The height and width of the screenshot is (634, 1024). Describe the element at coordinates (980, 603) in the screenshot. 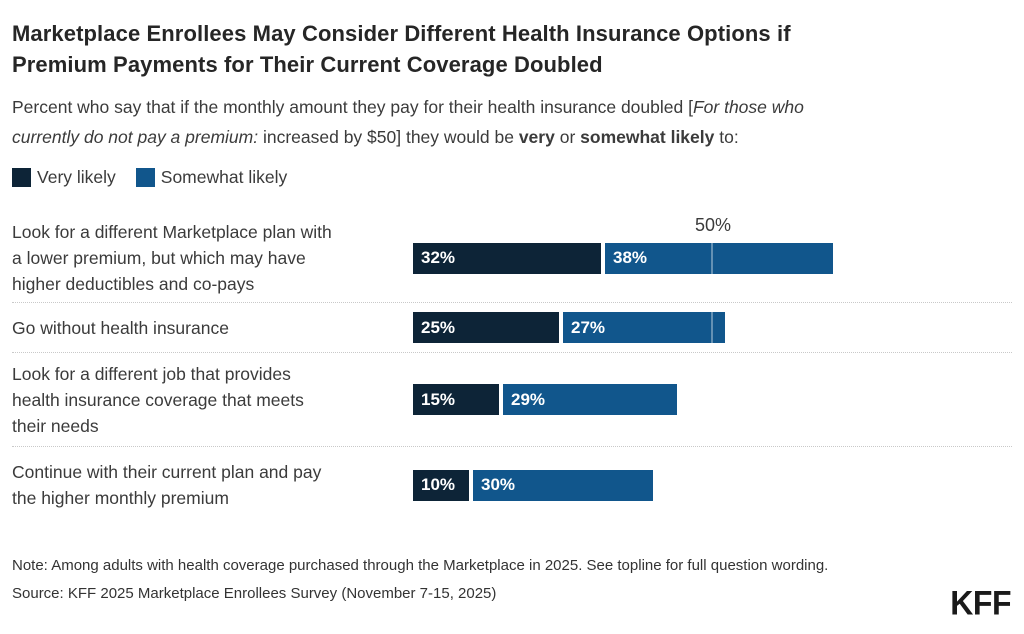

I see `kff-logo: KFF` at that location.